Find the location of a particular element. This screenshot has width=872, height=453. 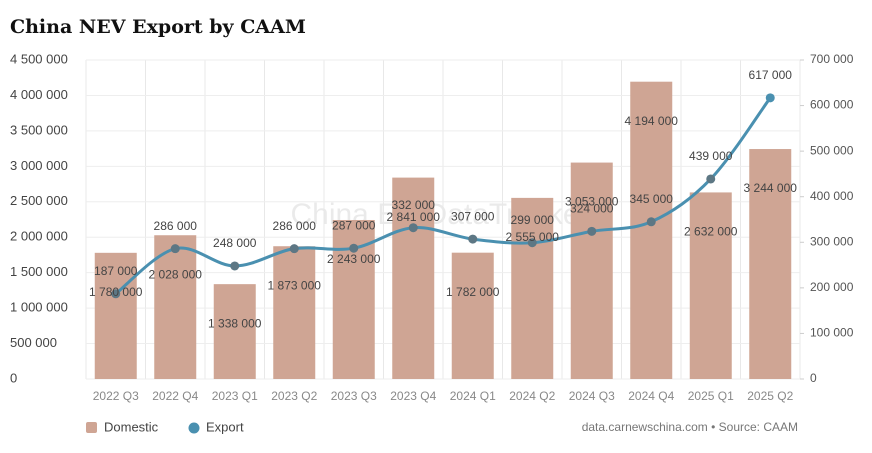

data-label: 2 632 000 is located at coordinates (711, 232).